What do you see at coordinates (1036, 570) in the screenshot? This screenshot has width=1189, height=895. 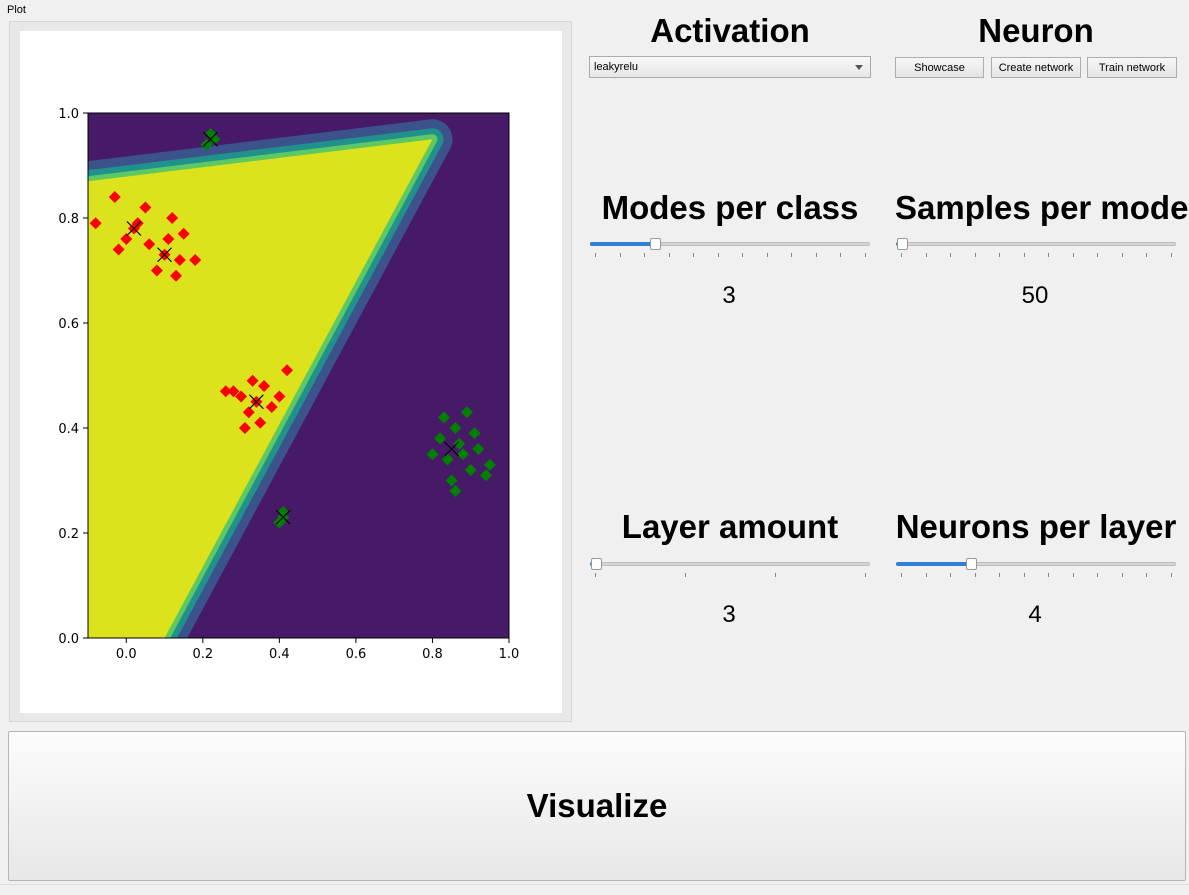 I see `neurons-per-layer-slider` at bounding box center [1036, 570].